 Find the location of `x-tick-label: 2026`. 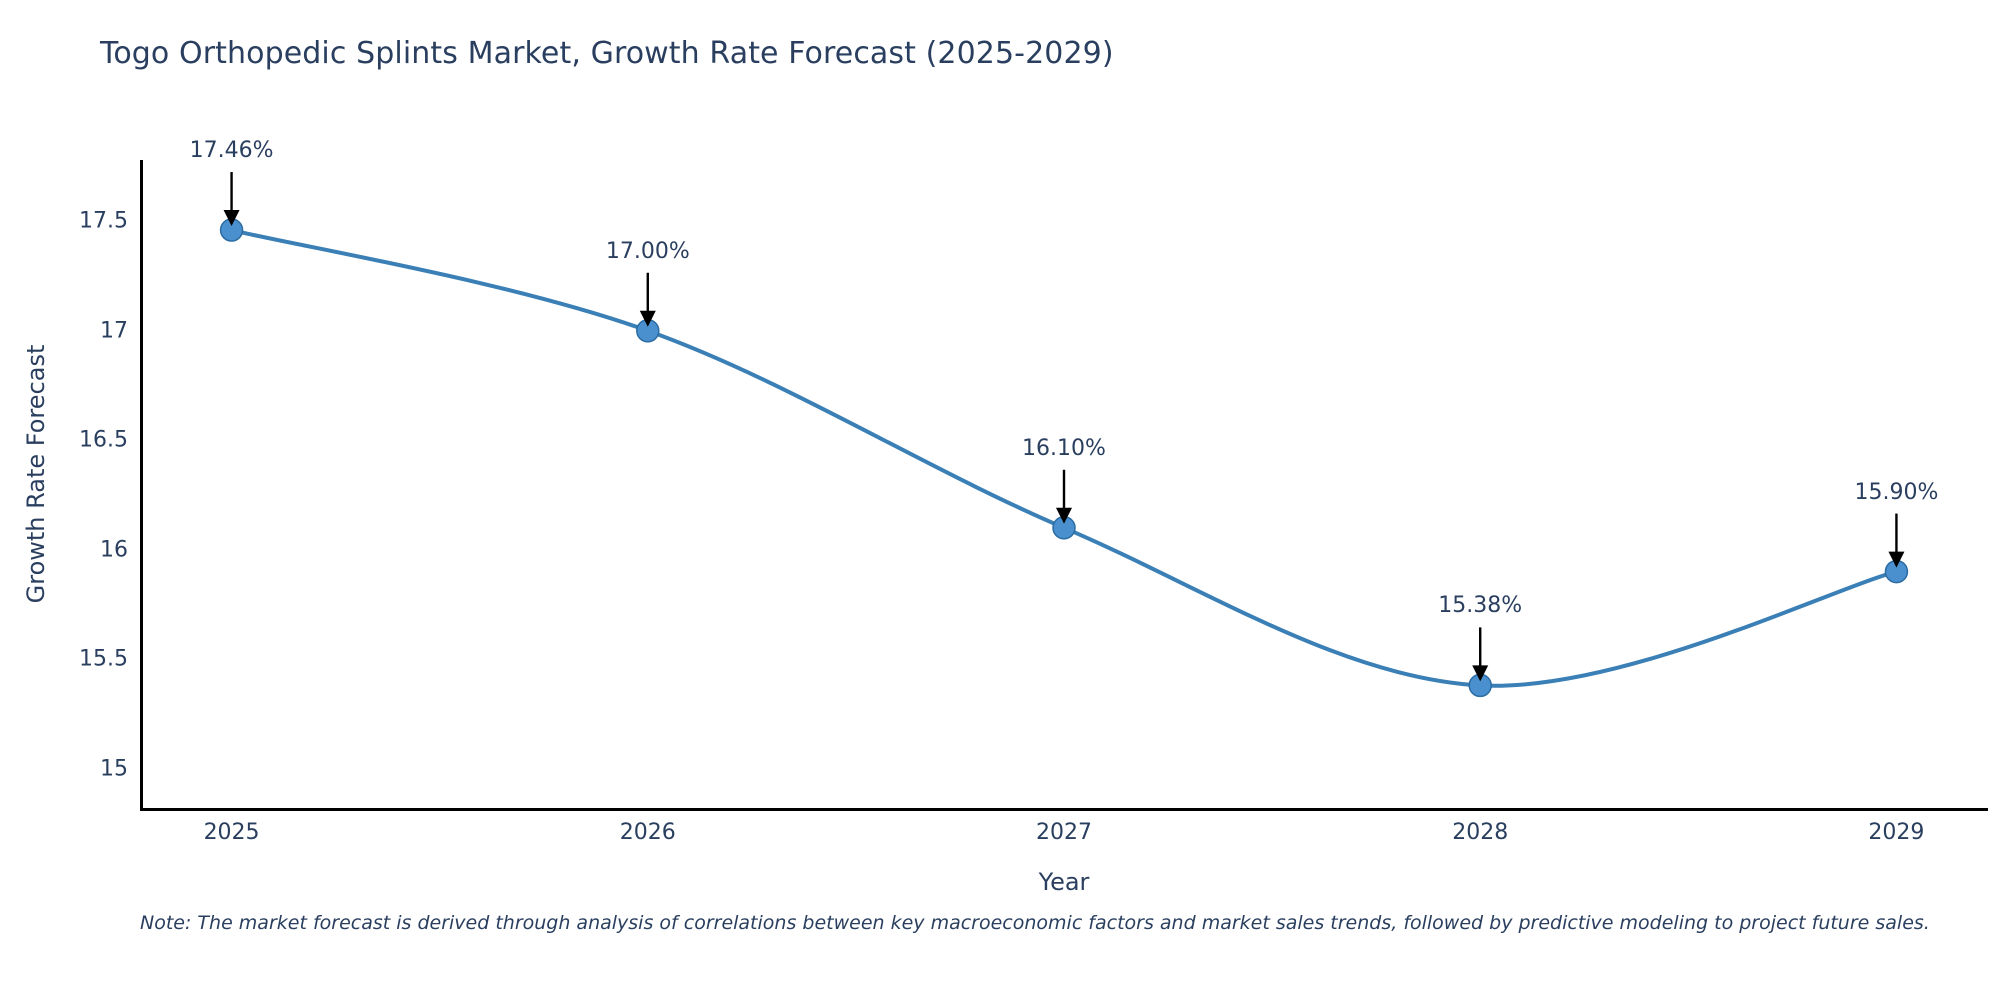

x-tick-label: 2026 is located at coordinates (647, 832).